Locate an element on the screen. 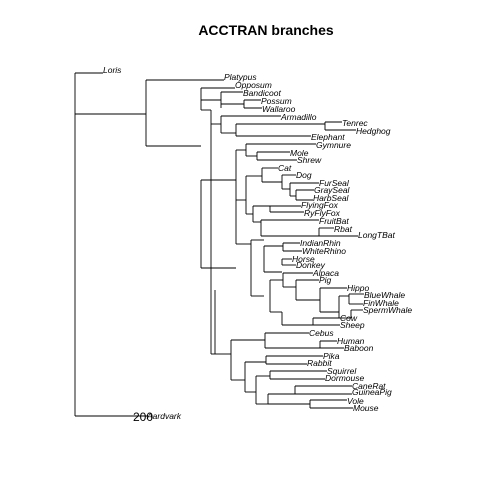  figure-title: ACCTRAN branches is located at coordinates (266, 30).